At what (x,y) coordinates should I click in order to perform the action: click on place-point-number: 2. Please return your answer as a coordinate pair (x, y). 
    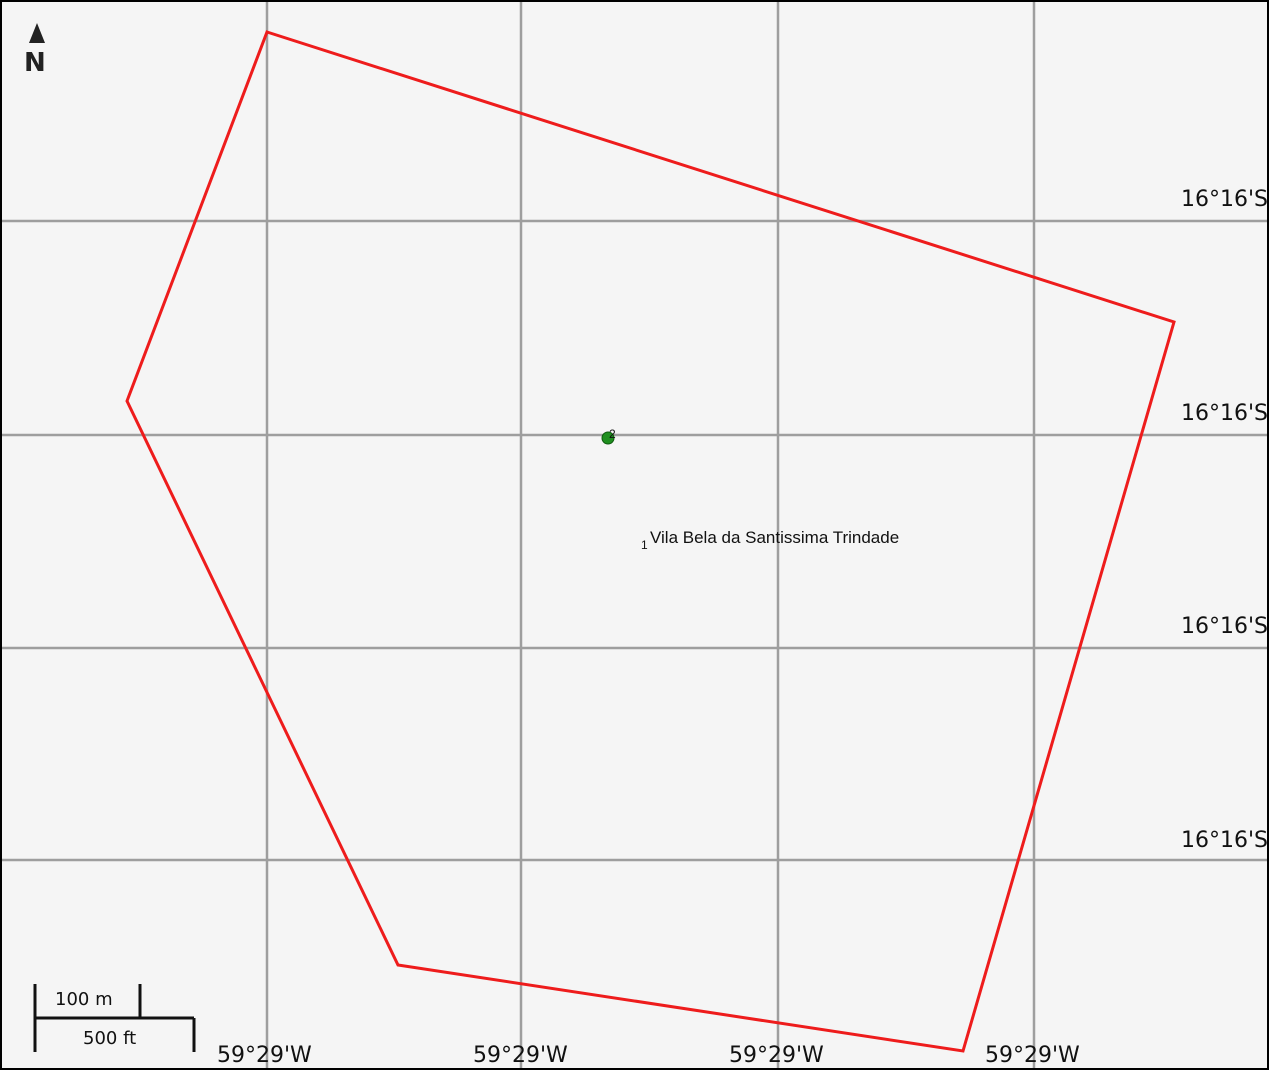
    Looking at the image, I should click on (612, 434).